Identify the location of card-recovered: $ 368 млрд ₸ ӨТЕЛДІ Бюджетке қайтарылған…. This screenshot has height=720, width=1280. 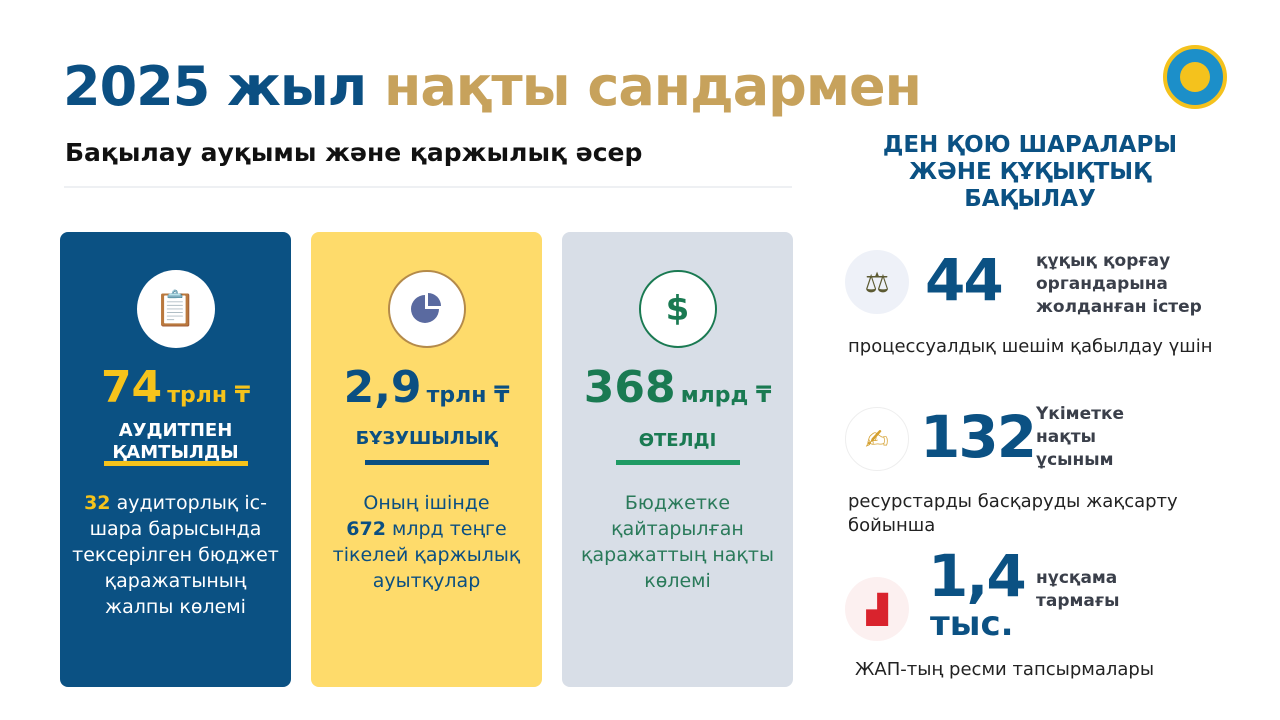
(677, 459).